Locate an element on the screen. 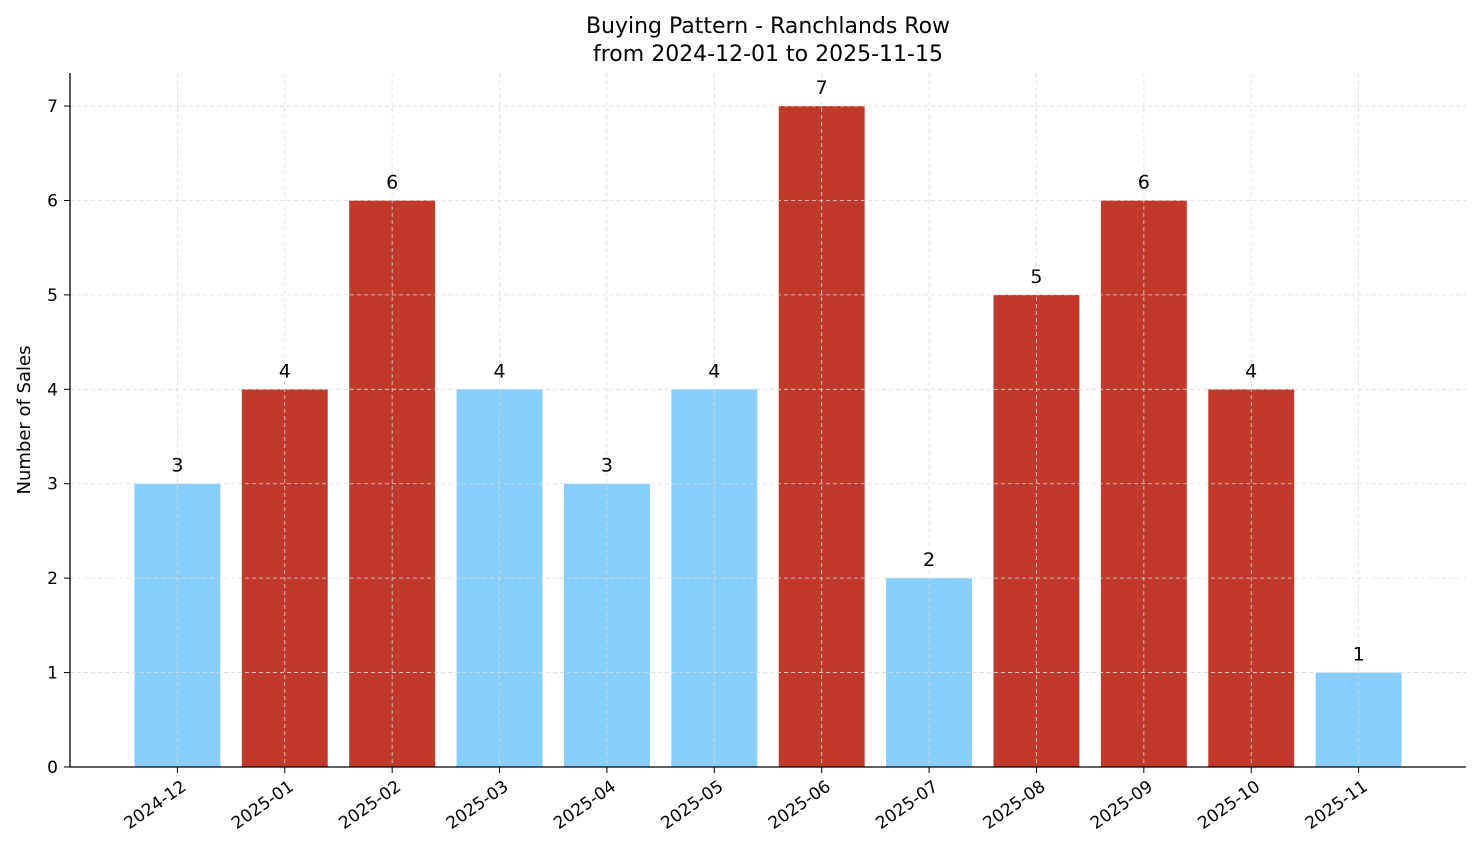  x-tick-label: 2024-12 is located at coordinates (156, 805).